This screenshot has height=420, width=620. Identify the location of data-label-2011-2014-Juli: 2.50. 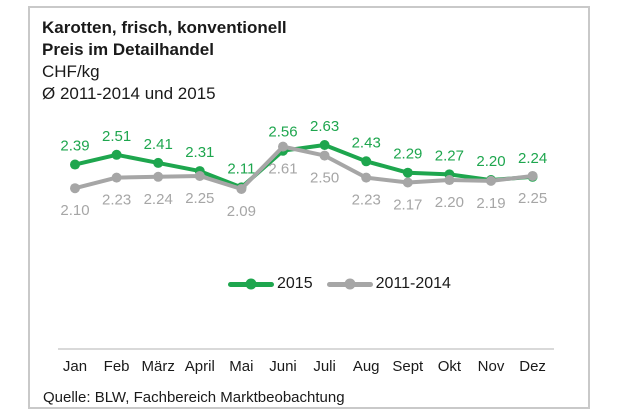
(324, 178).